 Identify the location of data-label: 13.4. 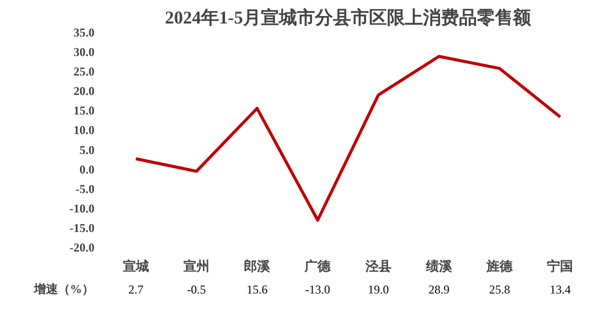
(560, 289).